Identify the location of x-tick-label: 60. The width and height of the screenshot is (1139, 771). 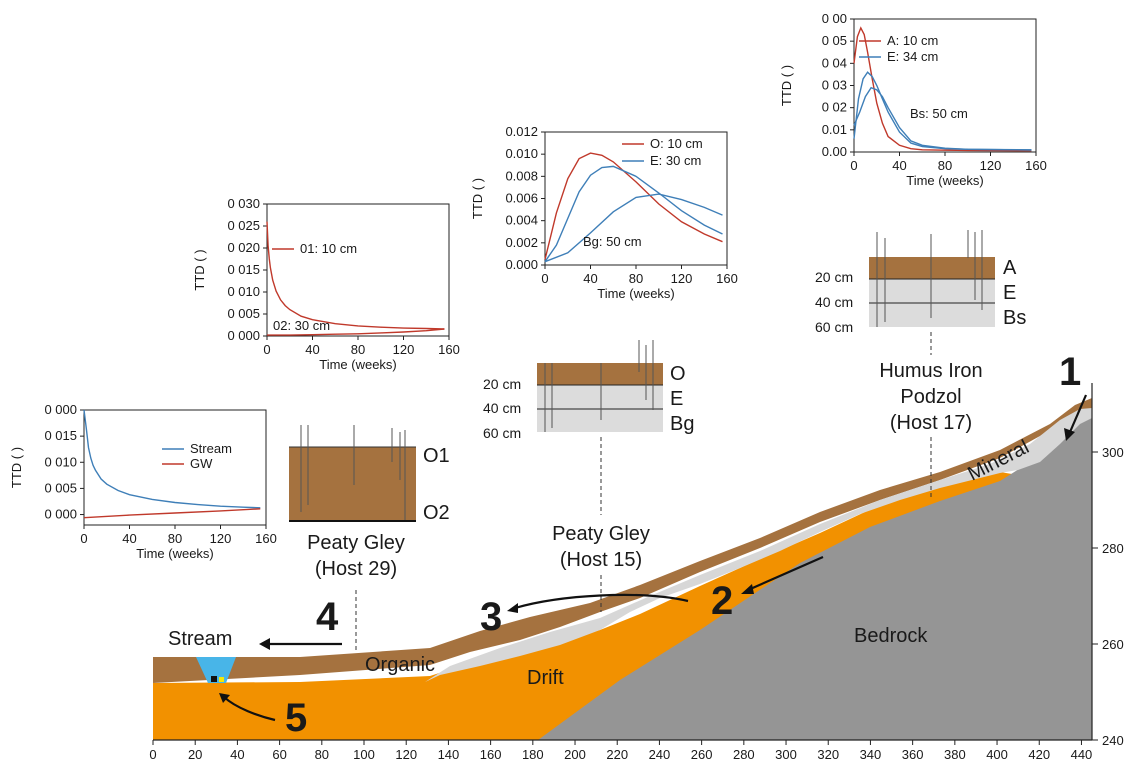
(279, 754).